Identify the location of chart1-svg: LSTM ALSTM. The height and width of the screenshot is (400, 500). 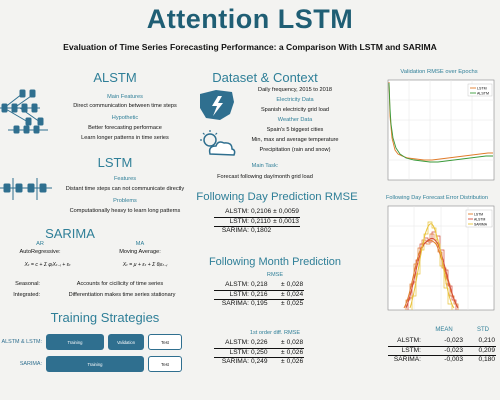
(441, 130).